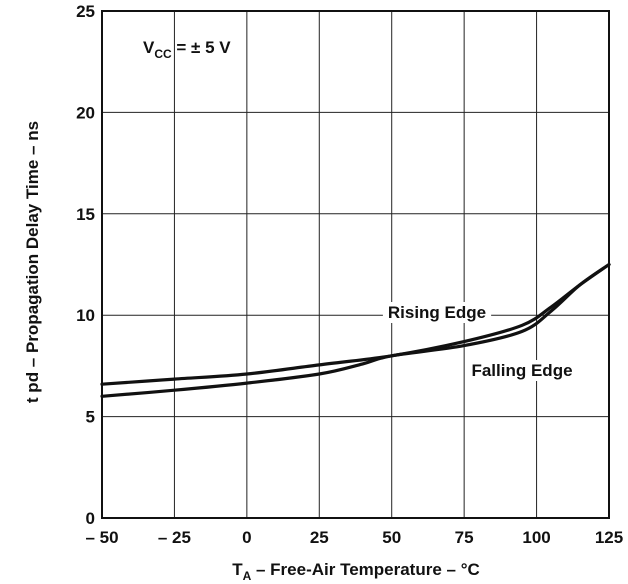 The width and height of the screenshot is (628, 584). I want to click on x-tick-label: 0, so click(246, 537).